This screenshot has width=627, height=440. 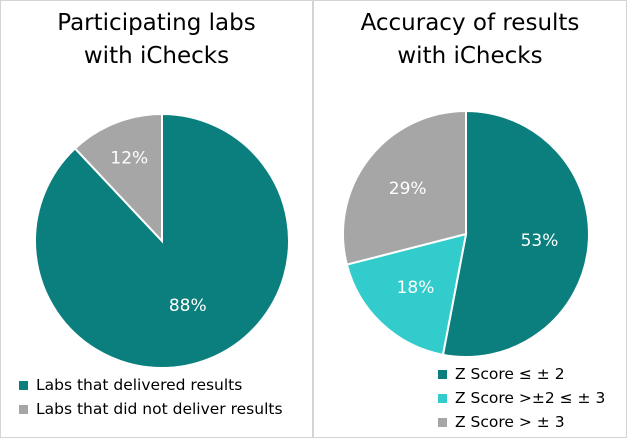 I want to click on legend-item: Z Score ≤ ± 2, so click(x=521, y=374).